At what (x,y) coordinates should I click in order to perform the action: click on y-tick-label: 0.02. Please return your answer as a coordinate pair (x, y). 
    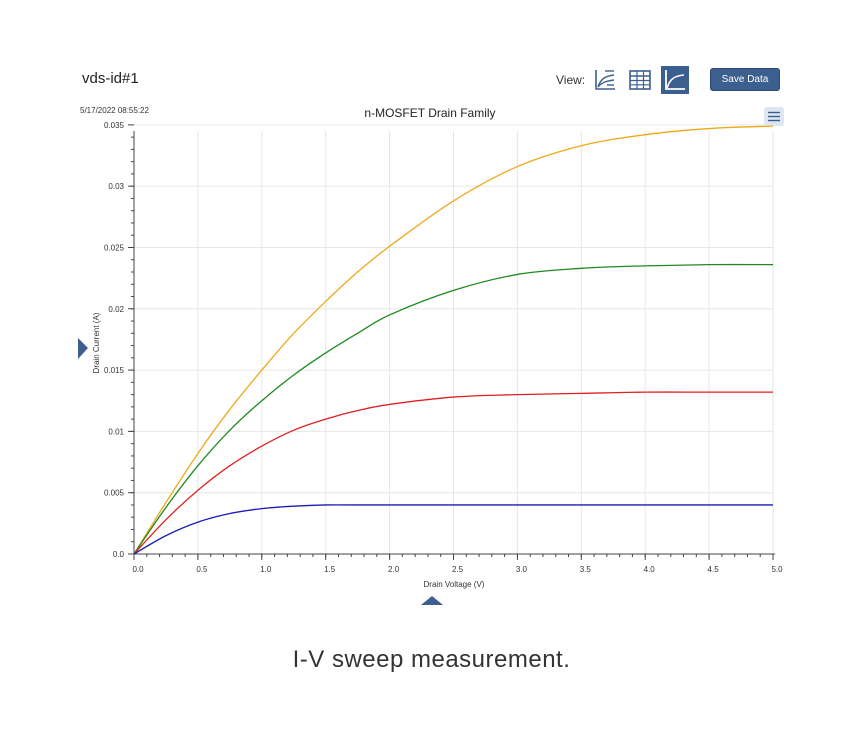
    Looking at the image, I should click on (116, 309).